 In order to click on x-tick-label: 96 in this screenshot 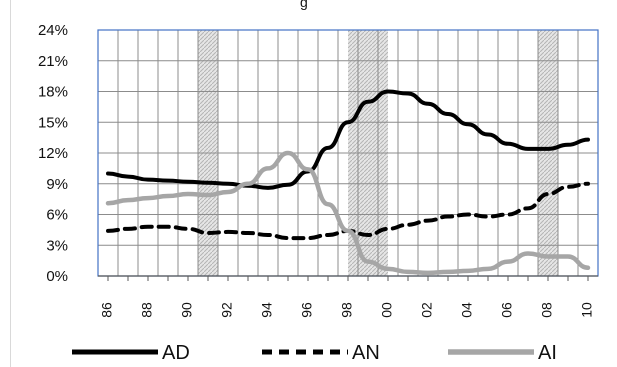, I will do `click(307, 310)`.